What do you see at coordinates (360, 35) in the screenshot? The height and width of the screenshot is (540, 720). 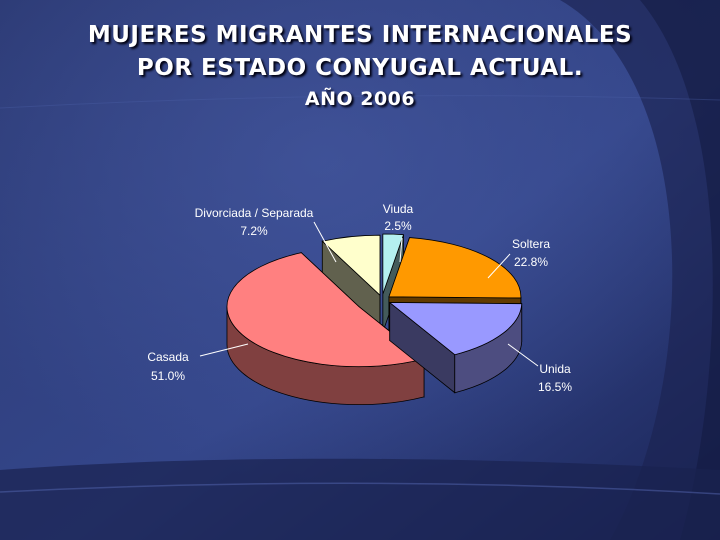 I see `title-line-1: MUJERES MIGRANTES INTERNACIONALES` at bounding box center [360, 35].